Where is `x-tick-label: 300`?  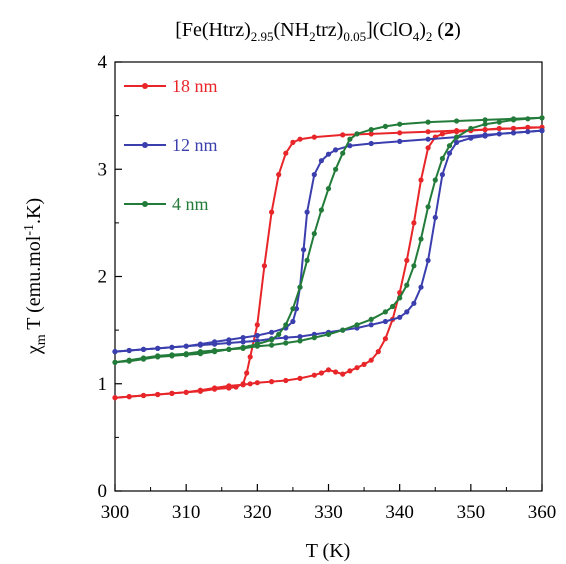
x-tick-label: 300 is located at coordinates (115, 512).